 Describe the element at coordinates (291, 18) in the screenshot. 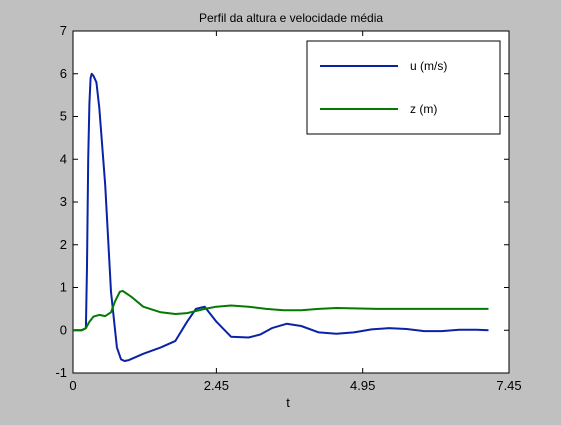

I see `chart-title: Perfil da altura e velocidade média` at that location.